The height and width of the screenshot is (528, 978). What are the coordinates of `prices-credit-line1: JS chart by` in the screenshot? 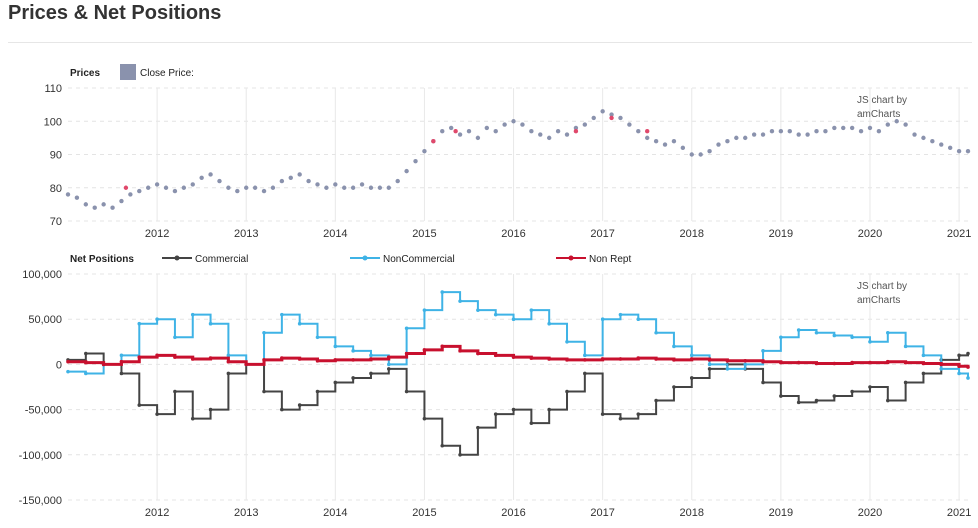 It's located at (882, 100).